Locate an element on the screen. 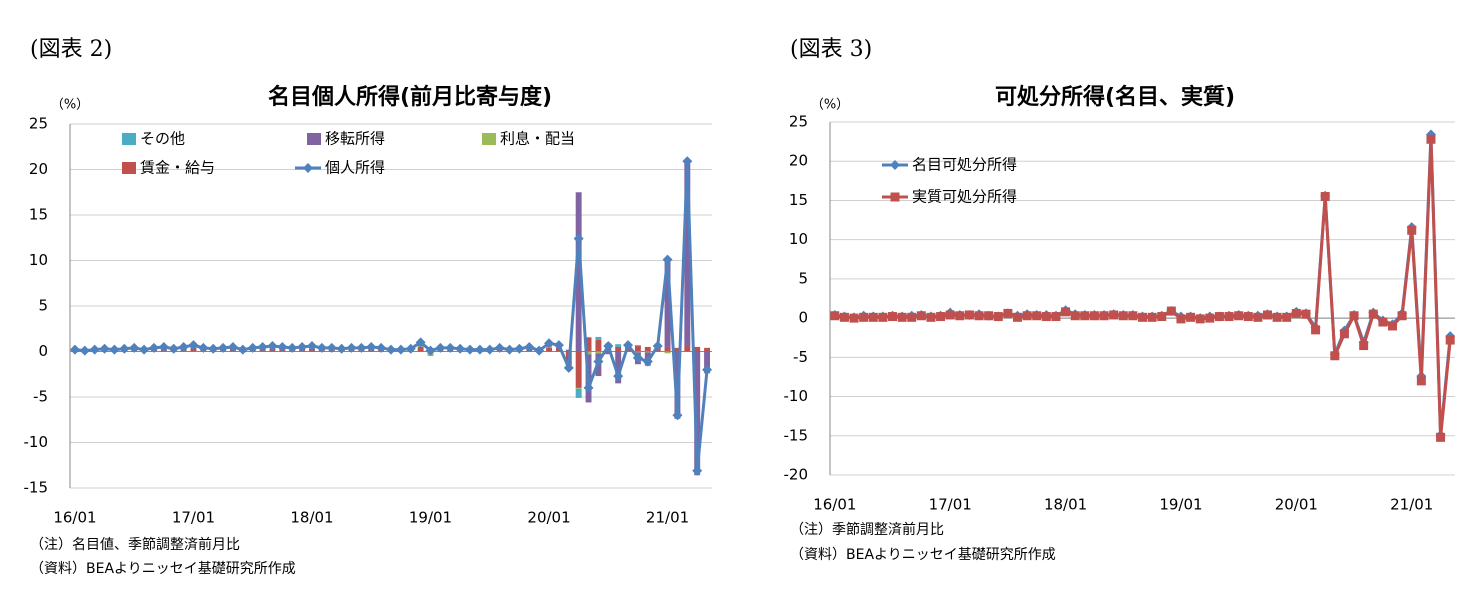 This screenshot has width=1478, height=615. legend-item: 名目可処分所得 is located at coordinates (949, 165).